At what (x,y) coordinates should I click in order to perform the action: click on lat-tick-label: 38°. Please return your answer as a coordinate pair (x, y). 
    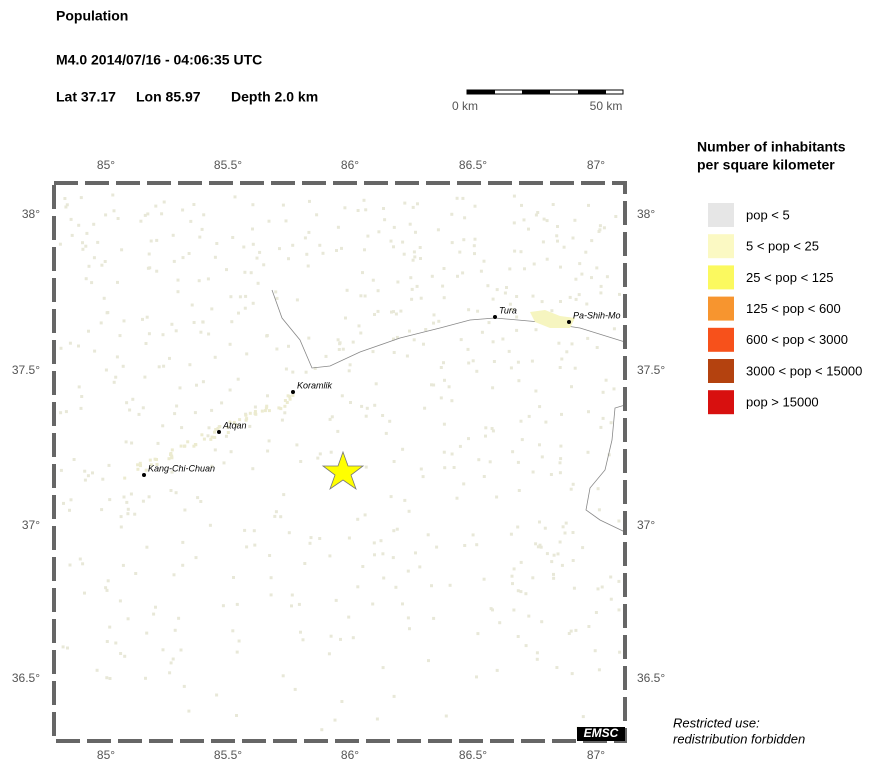
    Looking at the image, I should click on (31, 214).